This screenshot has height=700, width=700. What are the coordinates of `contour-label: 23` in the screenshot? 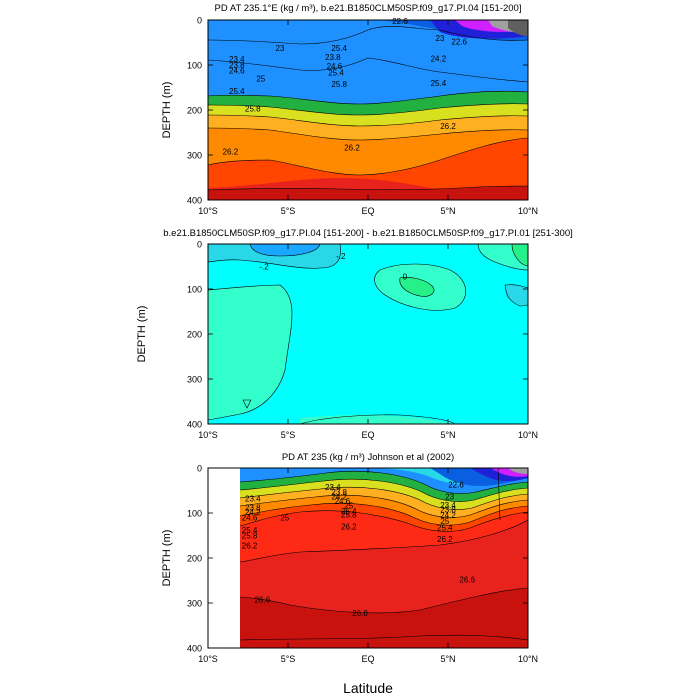 It's located at (280, 48).